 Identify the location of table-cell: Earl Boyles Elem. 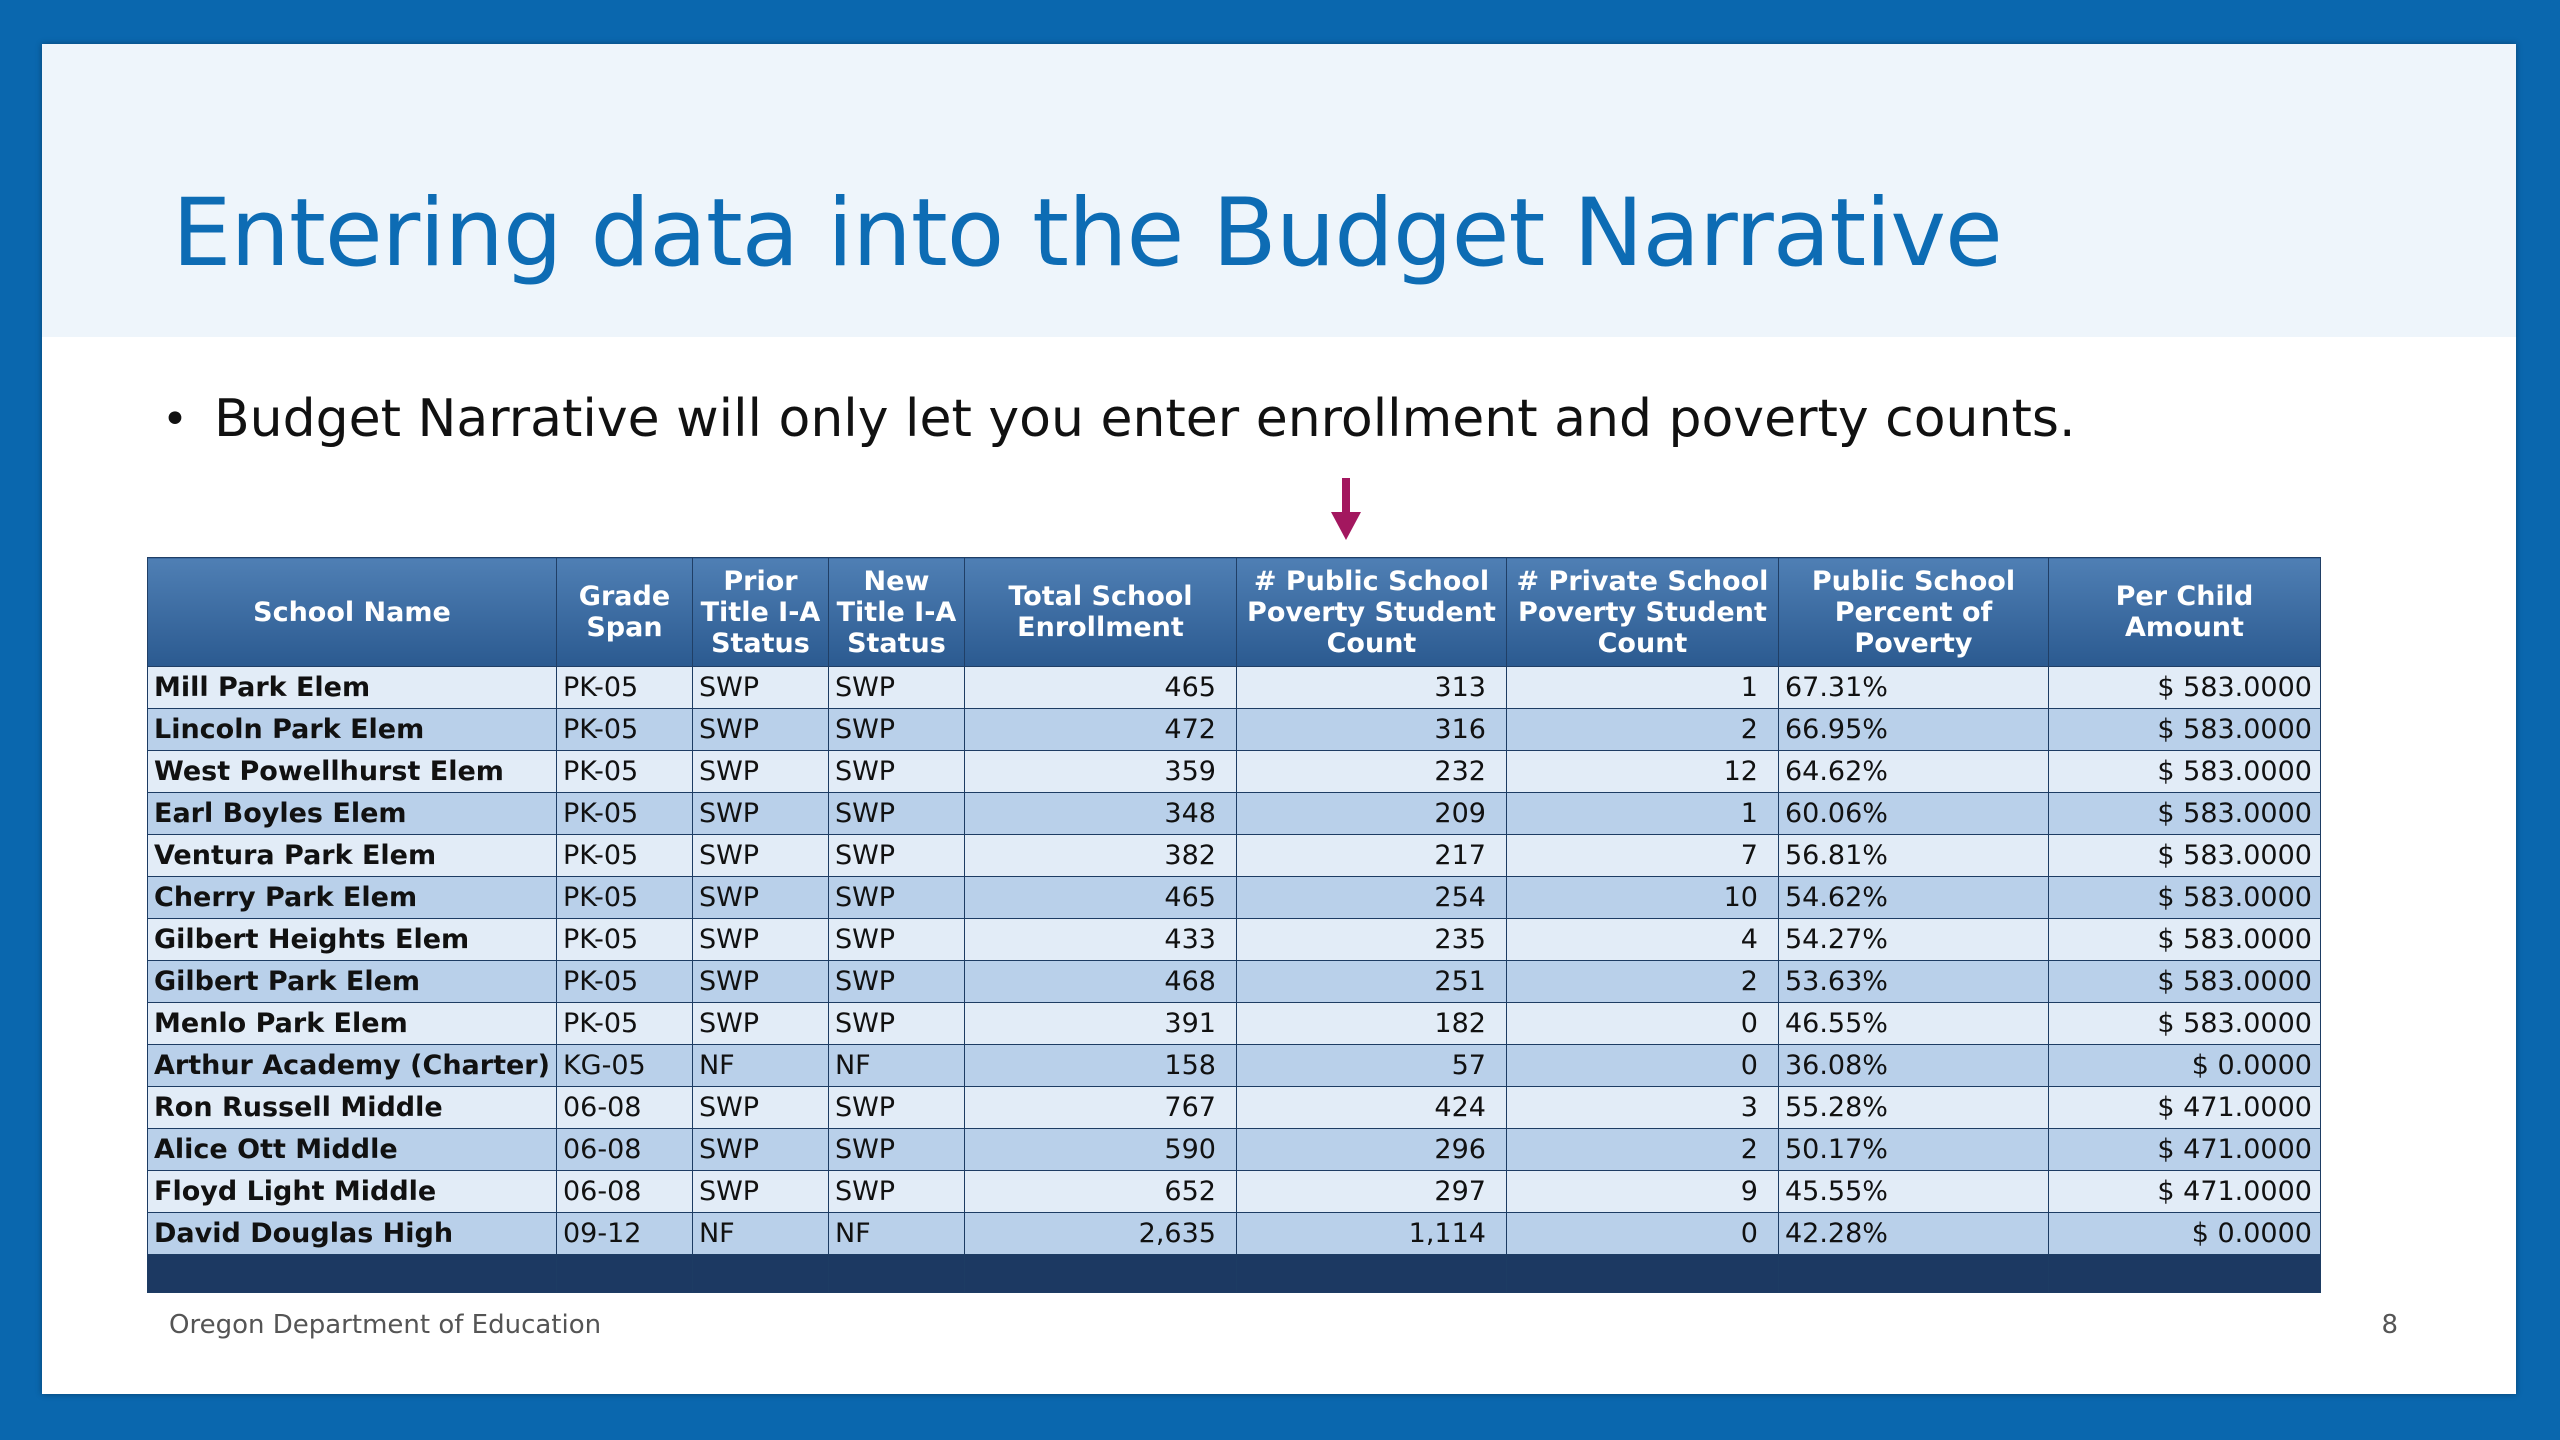
(352, 813).